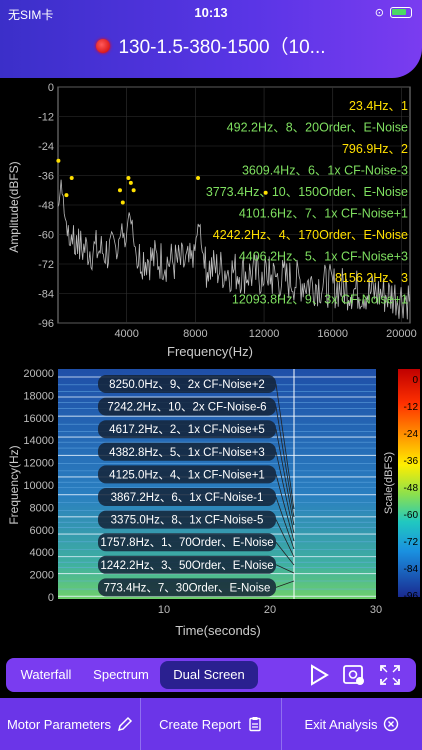 This screenshot has height=750, width=422. I want to click on spectrum-y-tick: -24, so click(46, 147).